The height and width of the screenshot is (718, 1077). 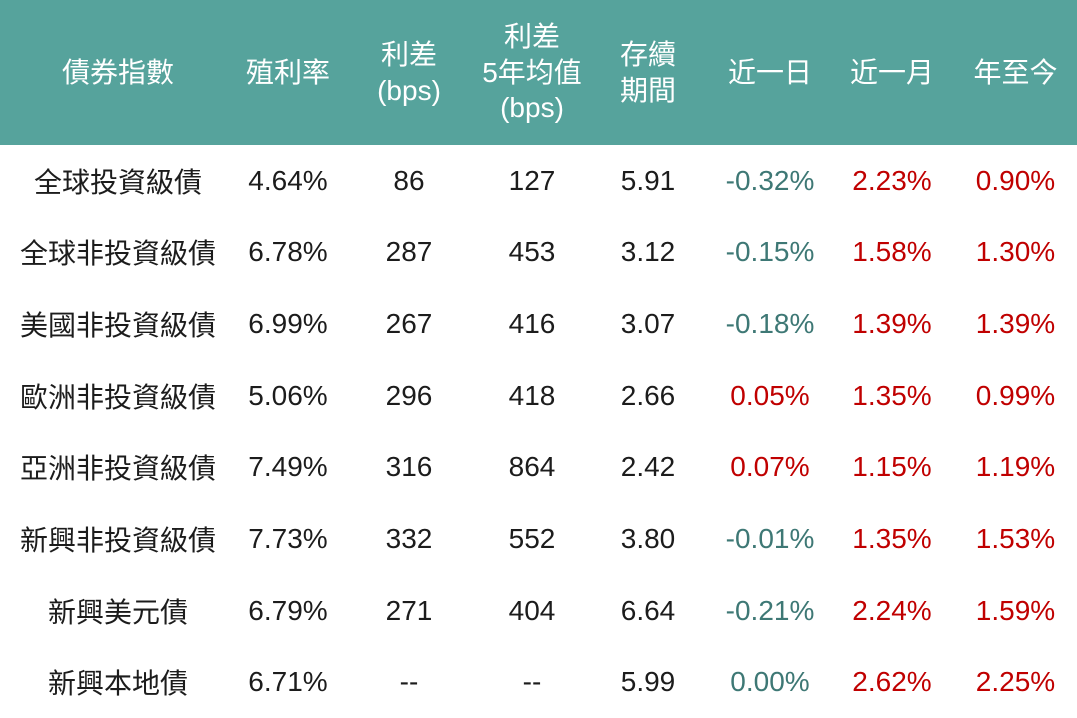 I want to click on cell-index-name: 新興非投資級債, so click(x=117, y=540).